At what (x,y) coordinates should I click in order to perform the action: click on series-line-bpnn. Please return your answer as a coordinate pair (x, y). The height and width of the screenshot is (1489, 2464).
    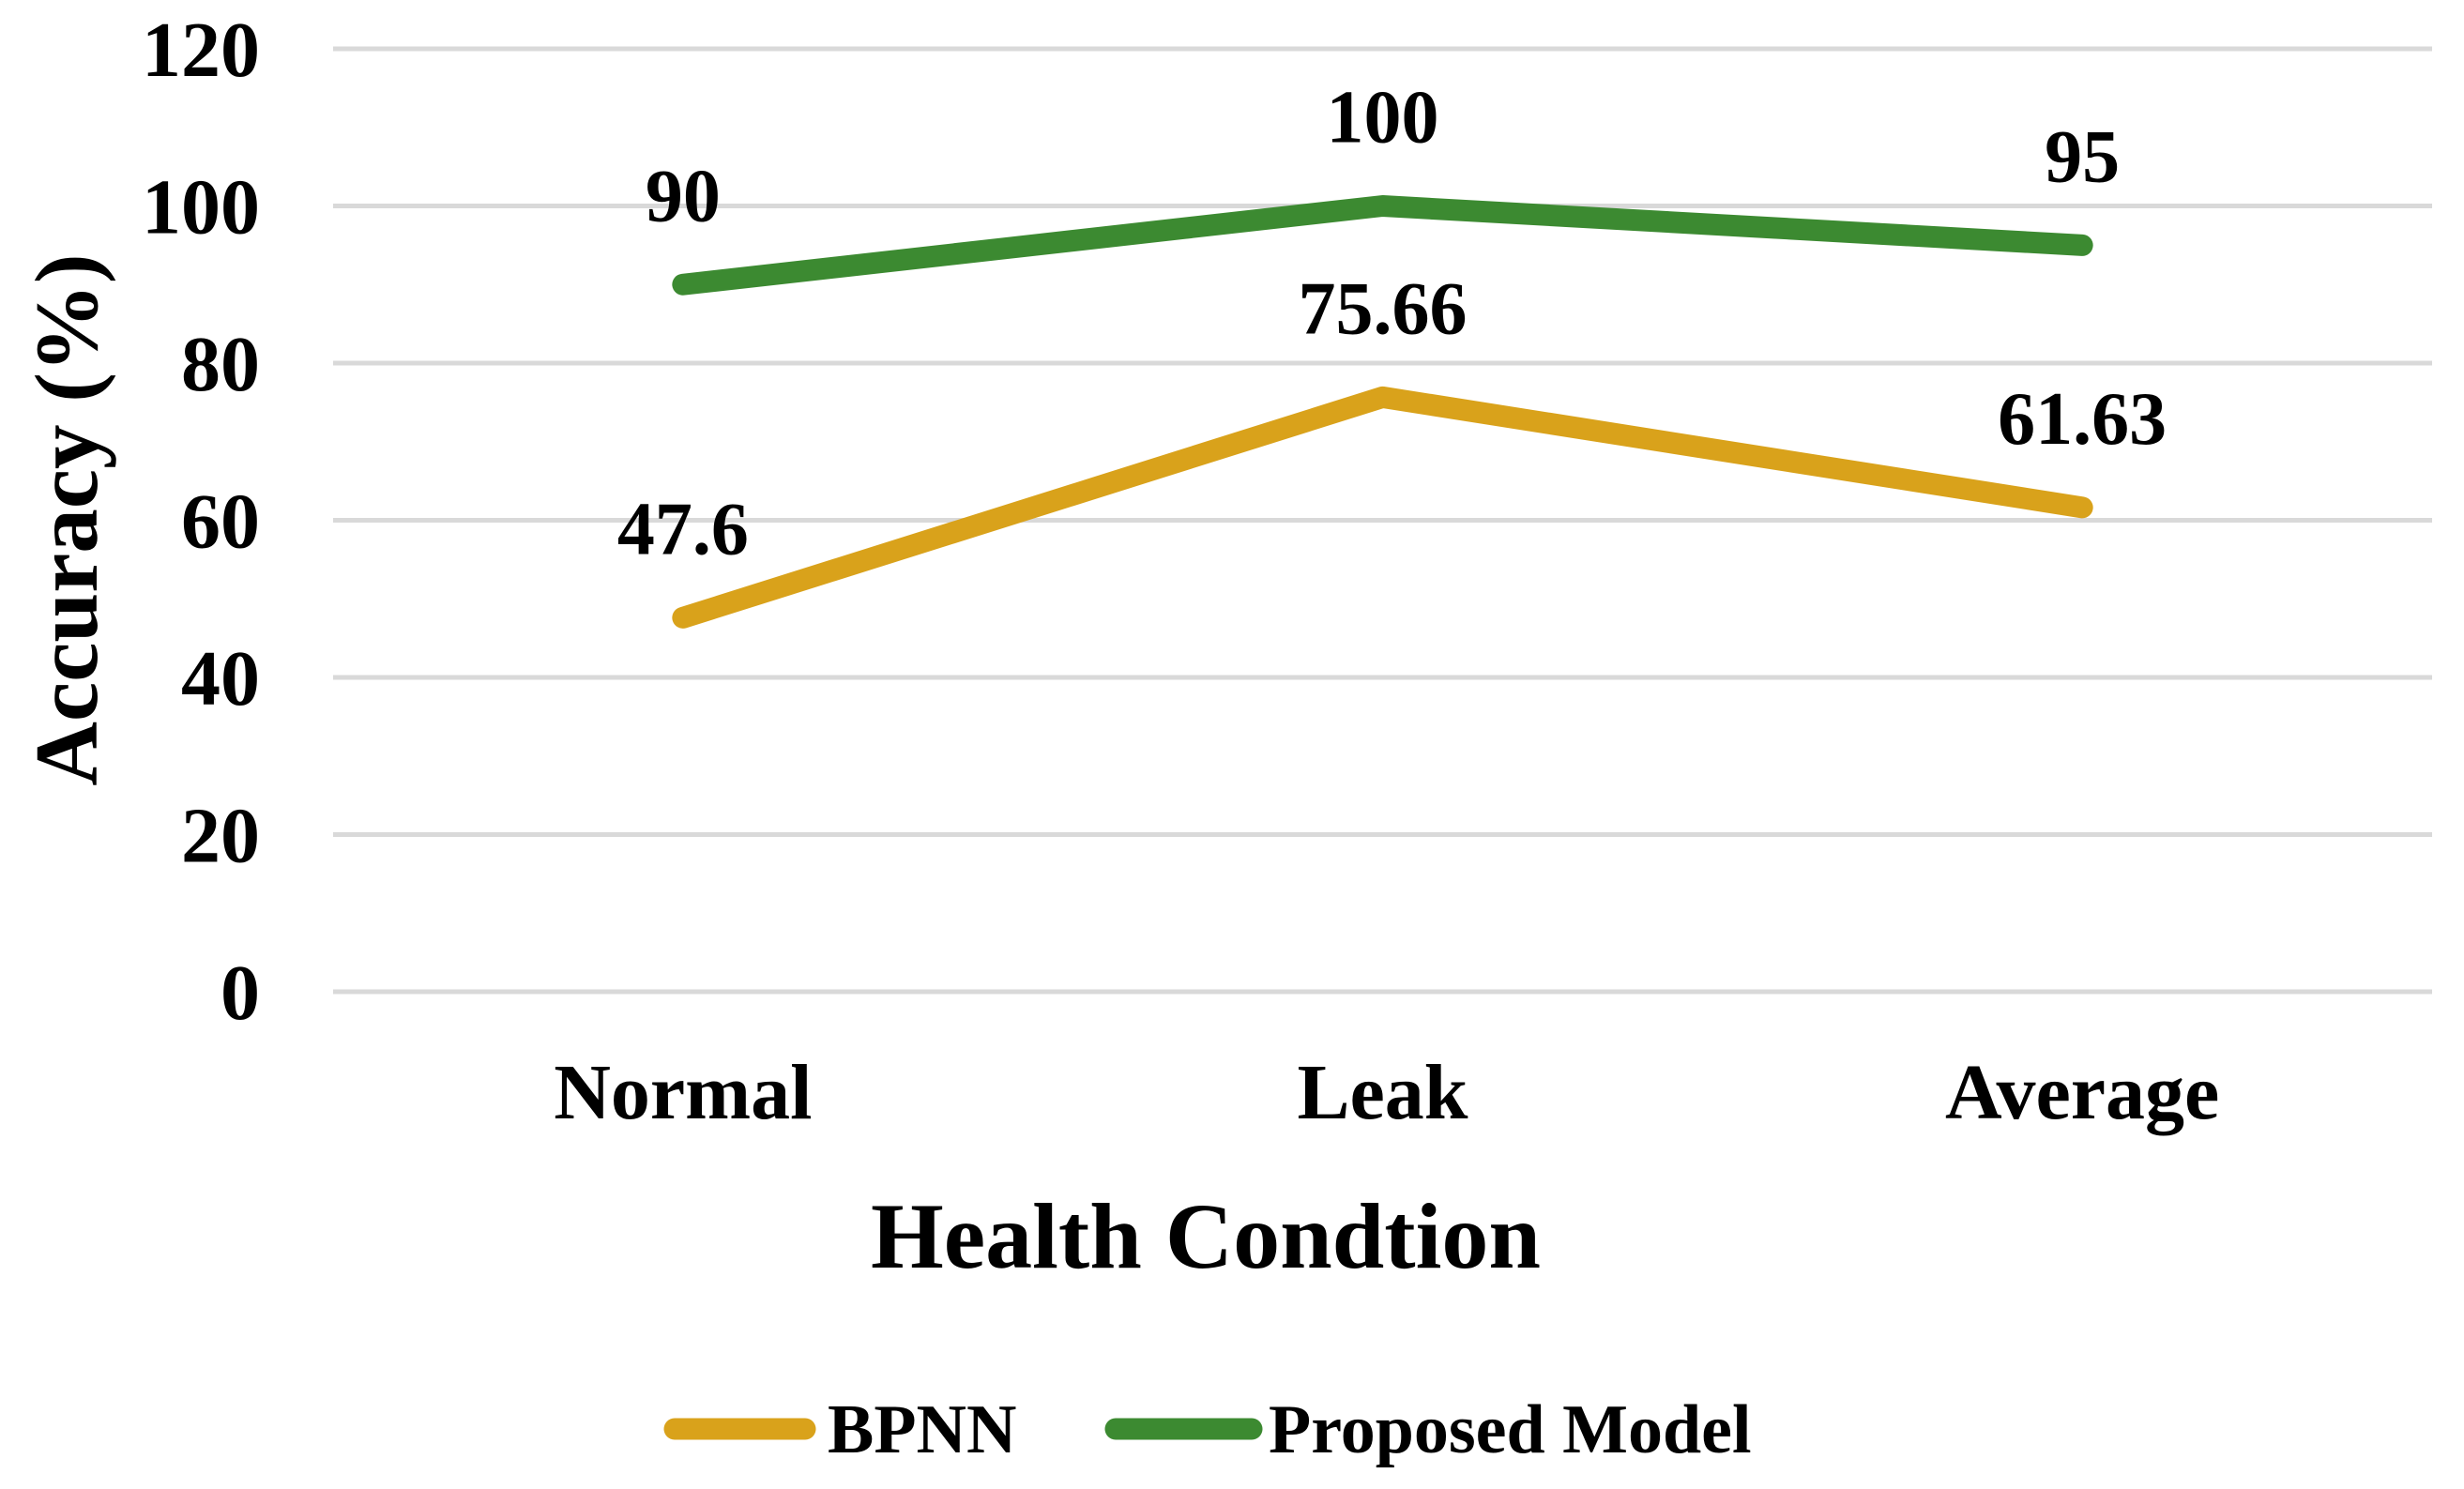
    Looking at the image, I should click on (1383, 507).